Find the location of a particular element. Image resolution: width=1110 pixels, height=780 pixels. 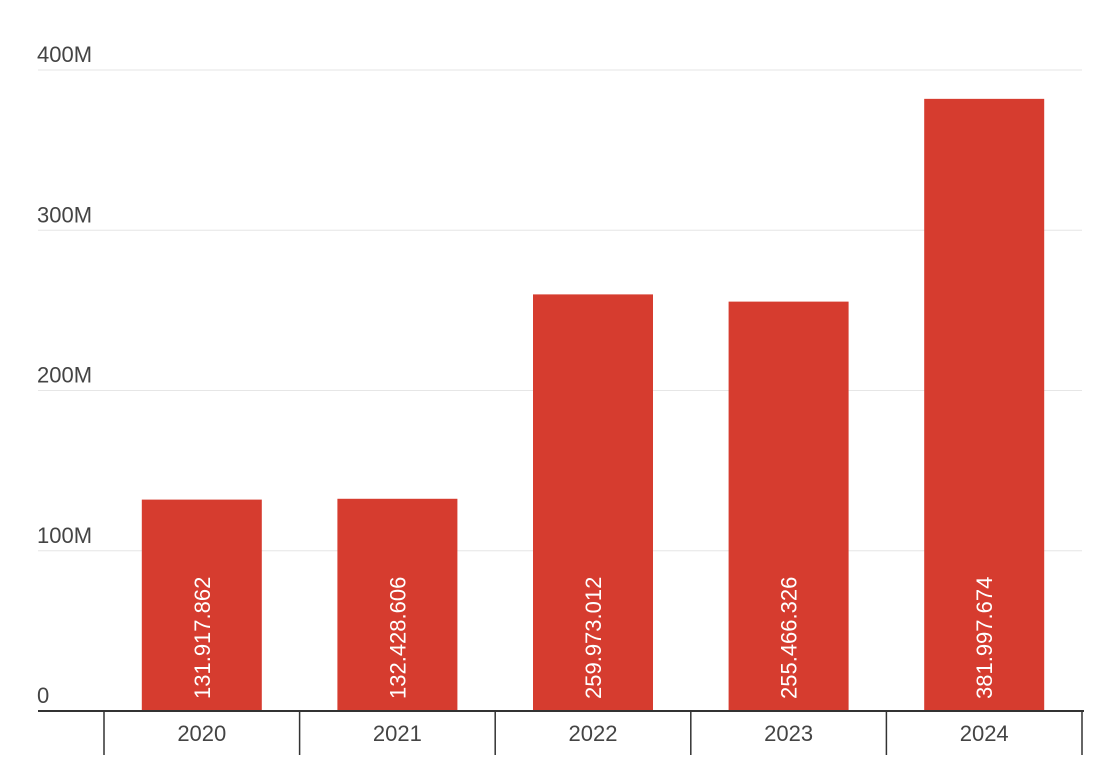

x-axis-labels: 2020 2021 2022 2023 2024 is located at coordinates (592, 733).